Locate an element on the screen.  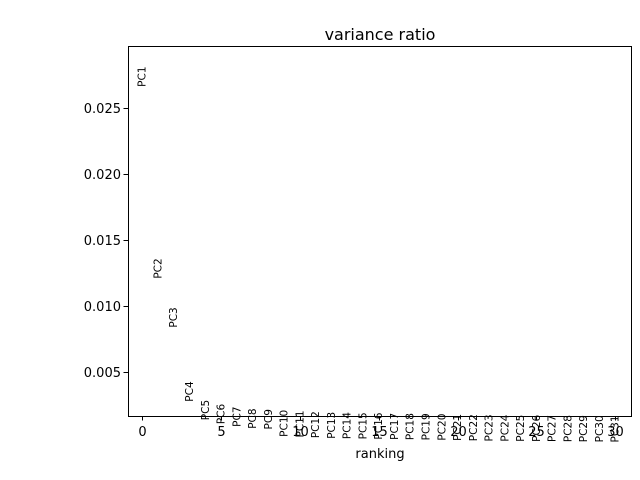
pc-point-label: PC14 is located at coordinates (348, 425).